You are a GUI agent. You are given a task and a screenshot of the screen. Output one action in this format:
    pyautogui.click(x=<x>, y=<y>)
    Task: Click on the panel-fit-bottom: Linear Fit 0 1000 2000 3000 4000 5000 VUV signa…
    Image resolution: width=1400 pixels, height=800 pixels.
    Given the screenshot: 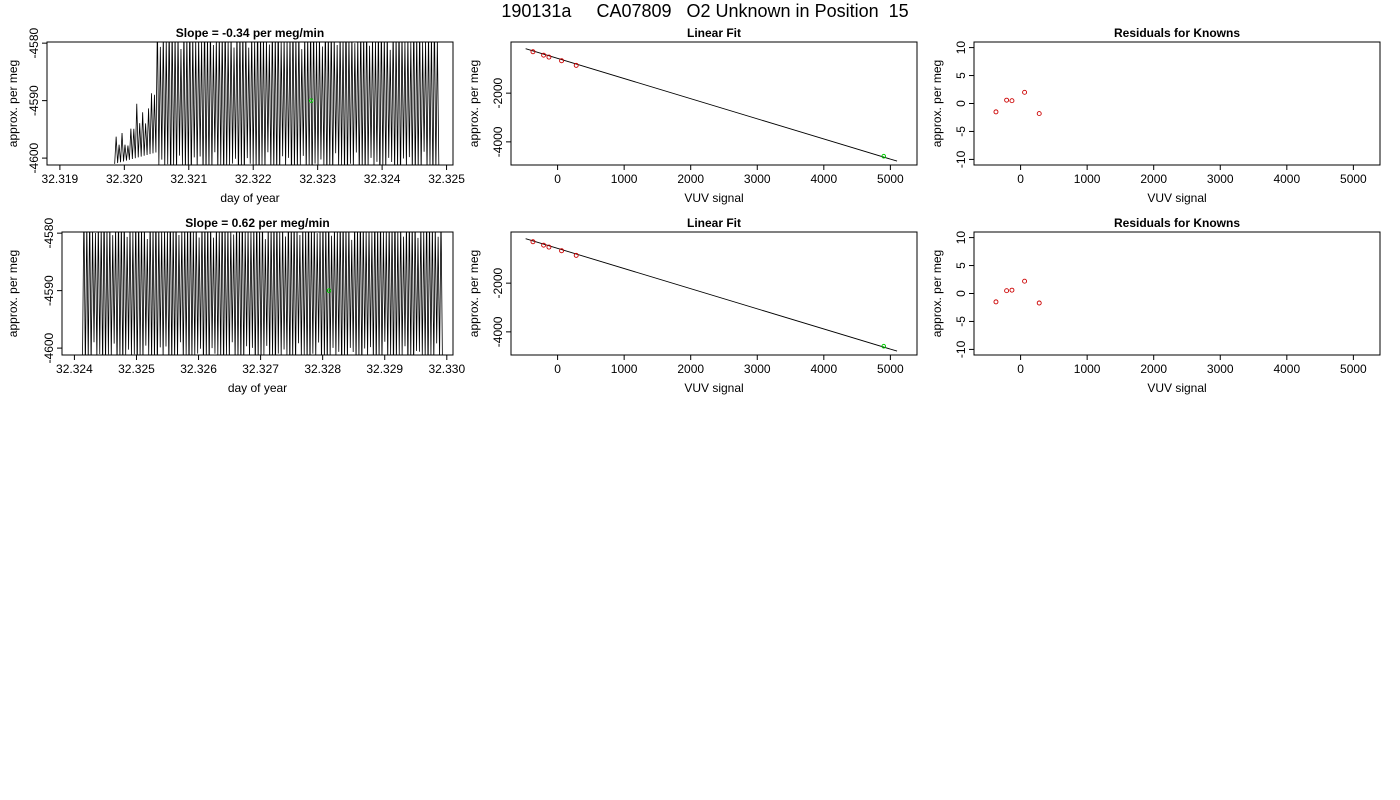 What is the action you would take?
    pyautogui.click(x=692, y=305)
    